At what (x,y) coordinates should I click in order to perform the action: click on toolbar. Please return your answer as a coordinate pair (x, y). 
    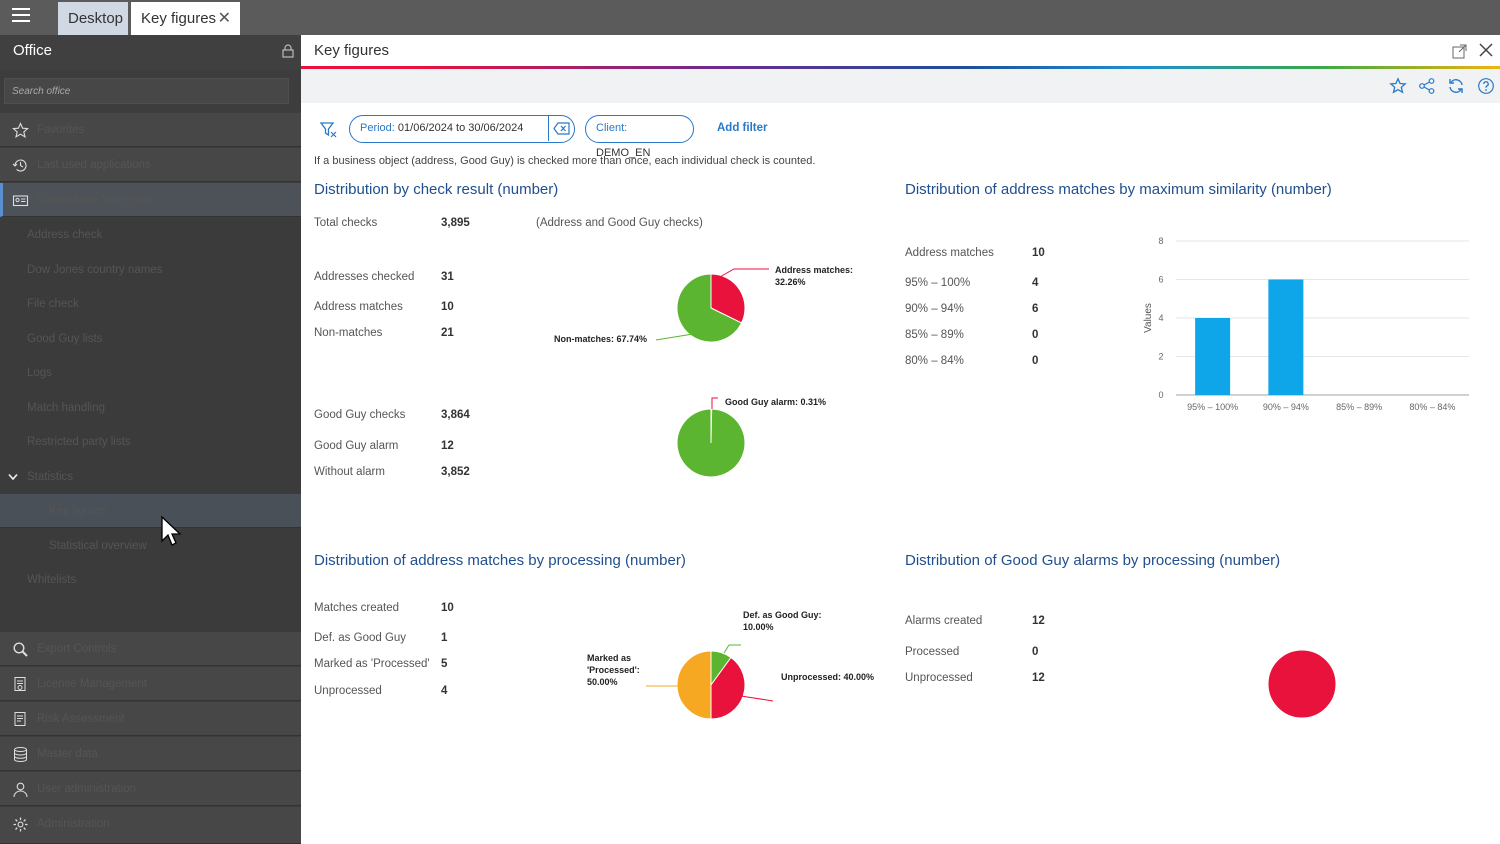
    Looking at the image, I should click on (900, 86).